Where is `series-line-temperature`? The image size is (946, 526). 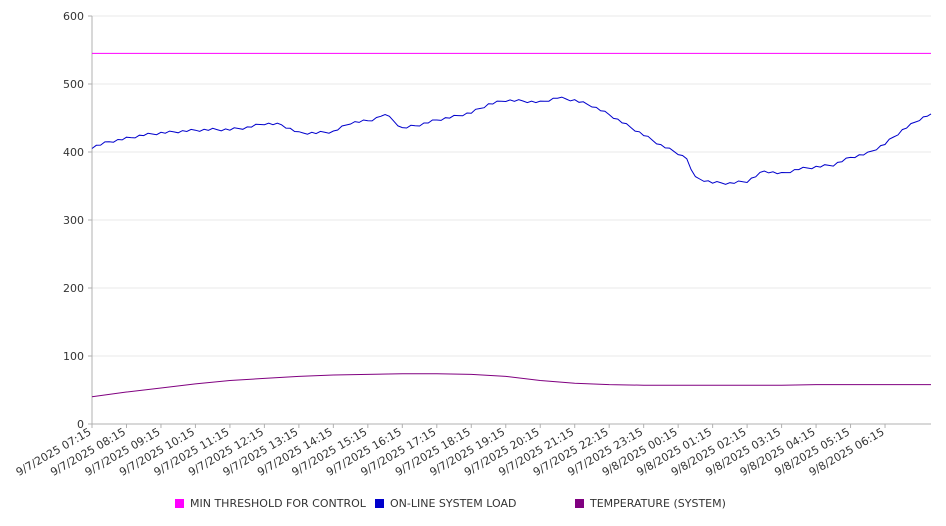 series-line-temperature is located at coordinates (511, 385).